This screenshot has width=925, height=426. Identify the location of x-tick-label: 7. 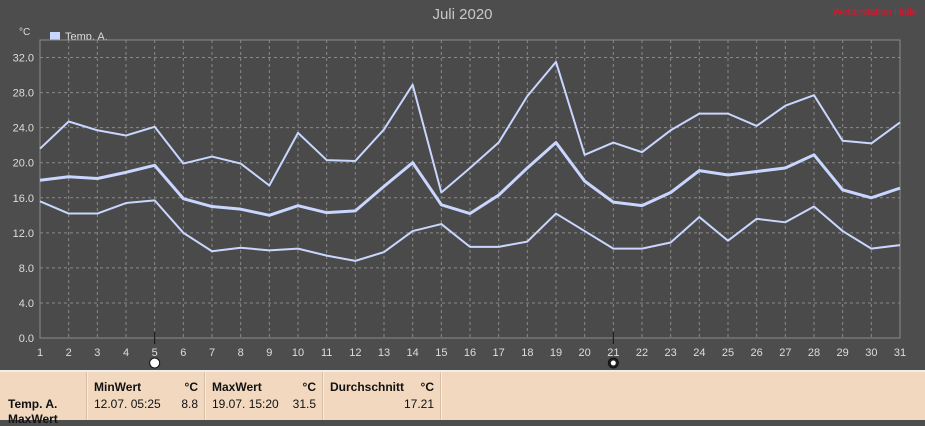
(212, 353).